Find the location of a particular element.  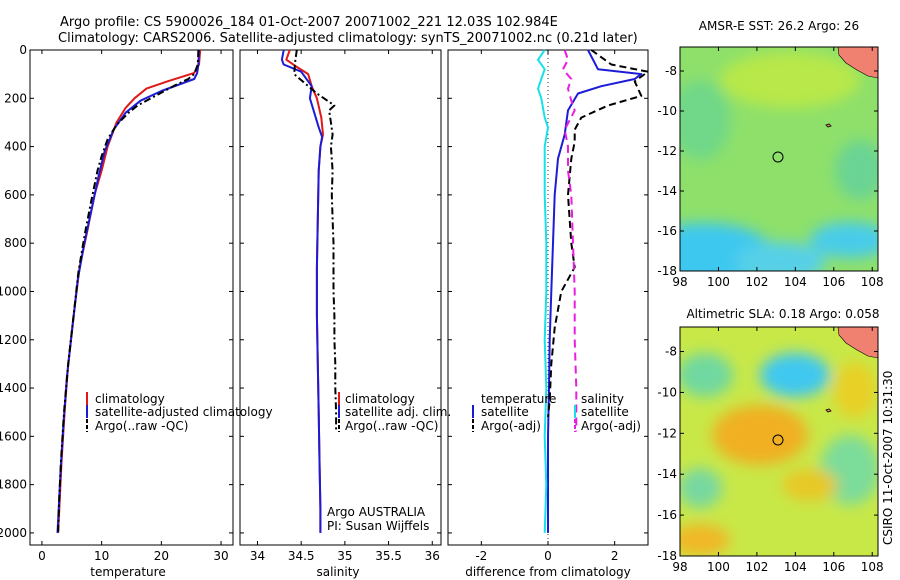

y-tick-label: 1400 is located at coordinates (13, 388).